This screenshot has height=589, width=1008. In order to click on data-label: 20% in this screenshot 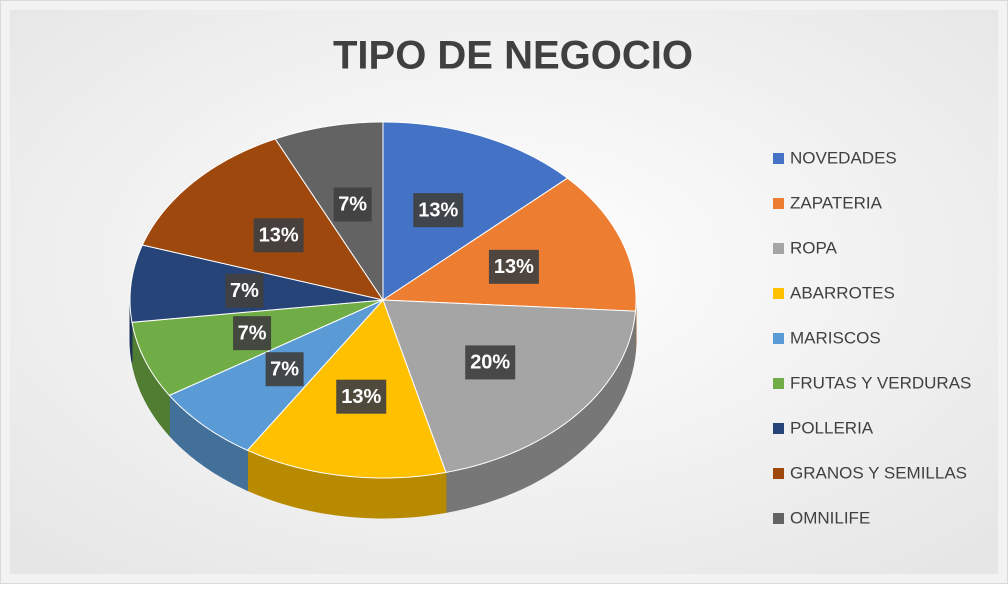, I will do `click(490, 363)`.